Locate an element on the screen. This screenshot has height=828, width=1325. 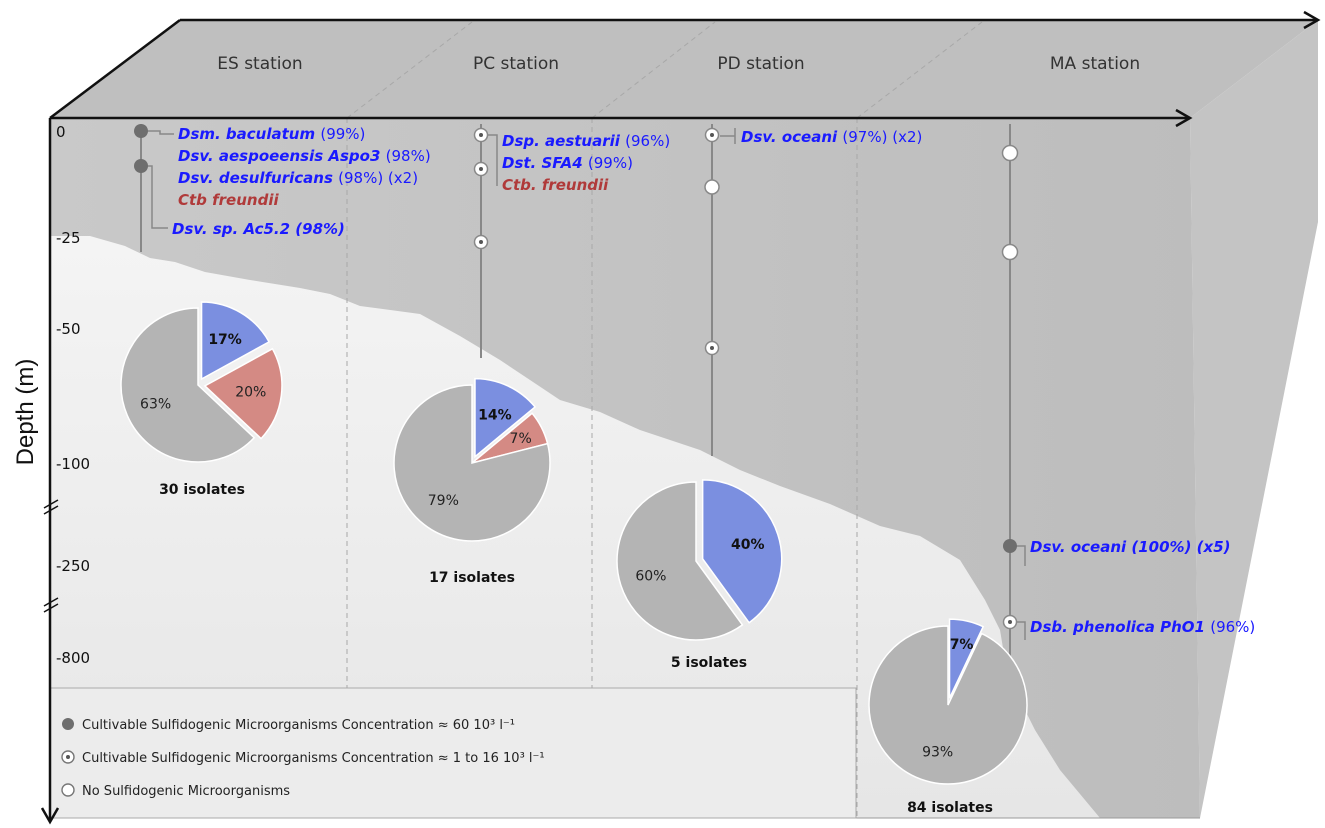
species-label: Ctb. freundii is located at coordinates (555, 185).